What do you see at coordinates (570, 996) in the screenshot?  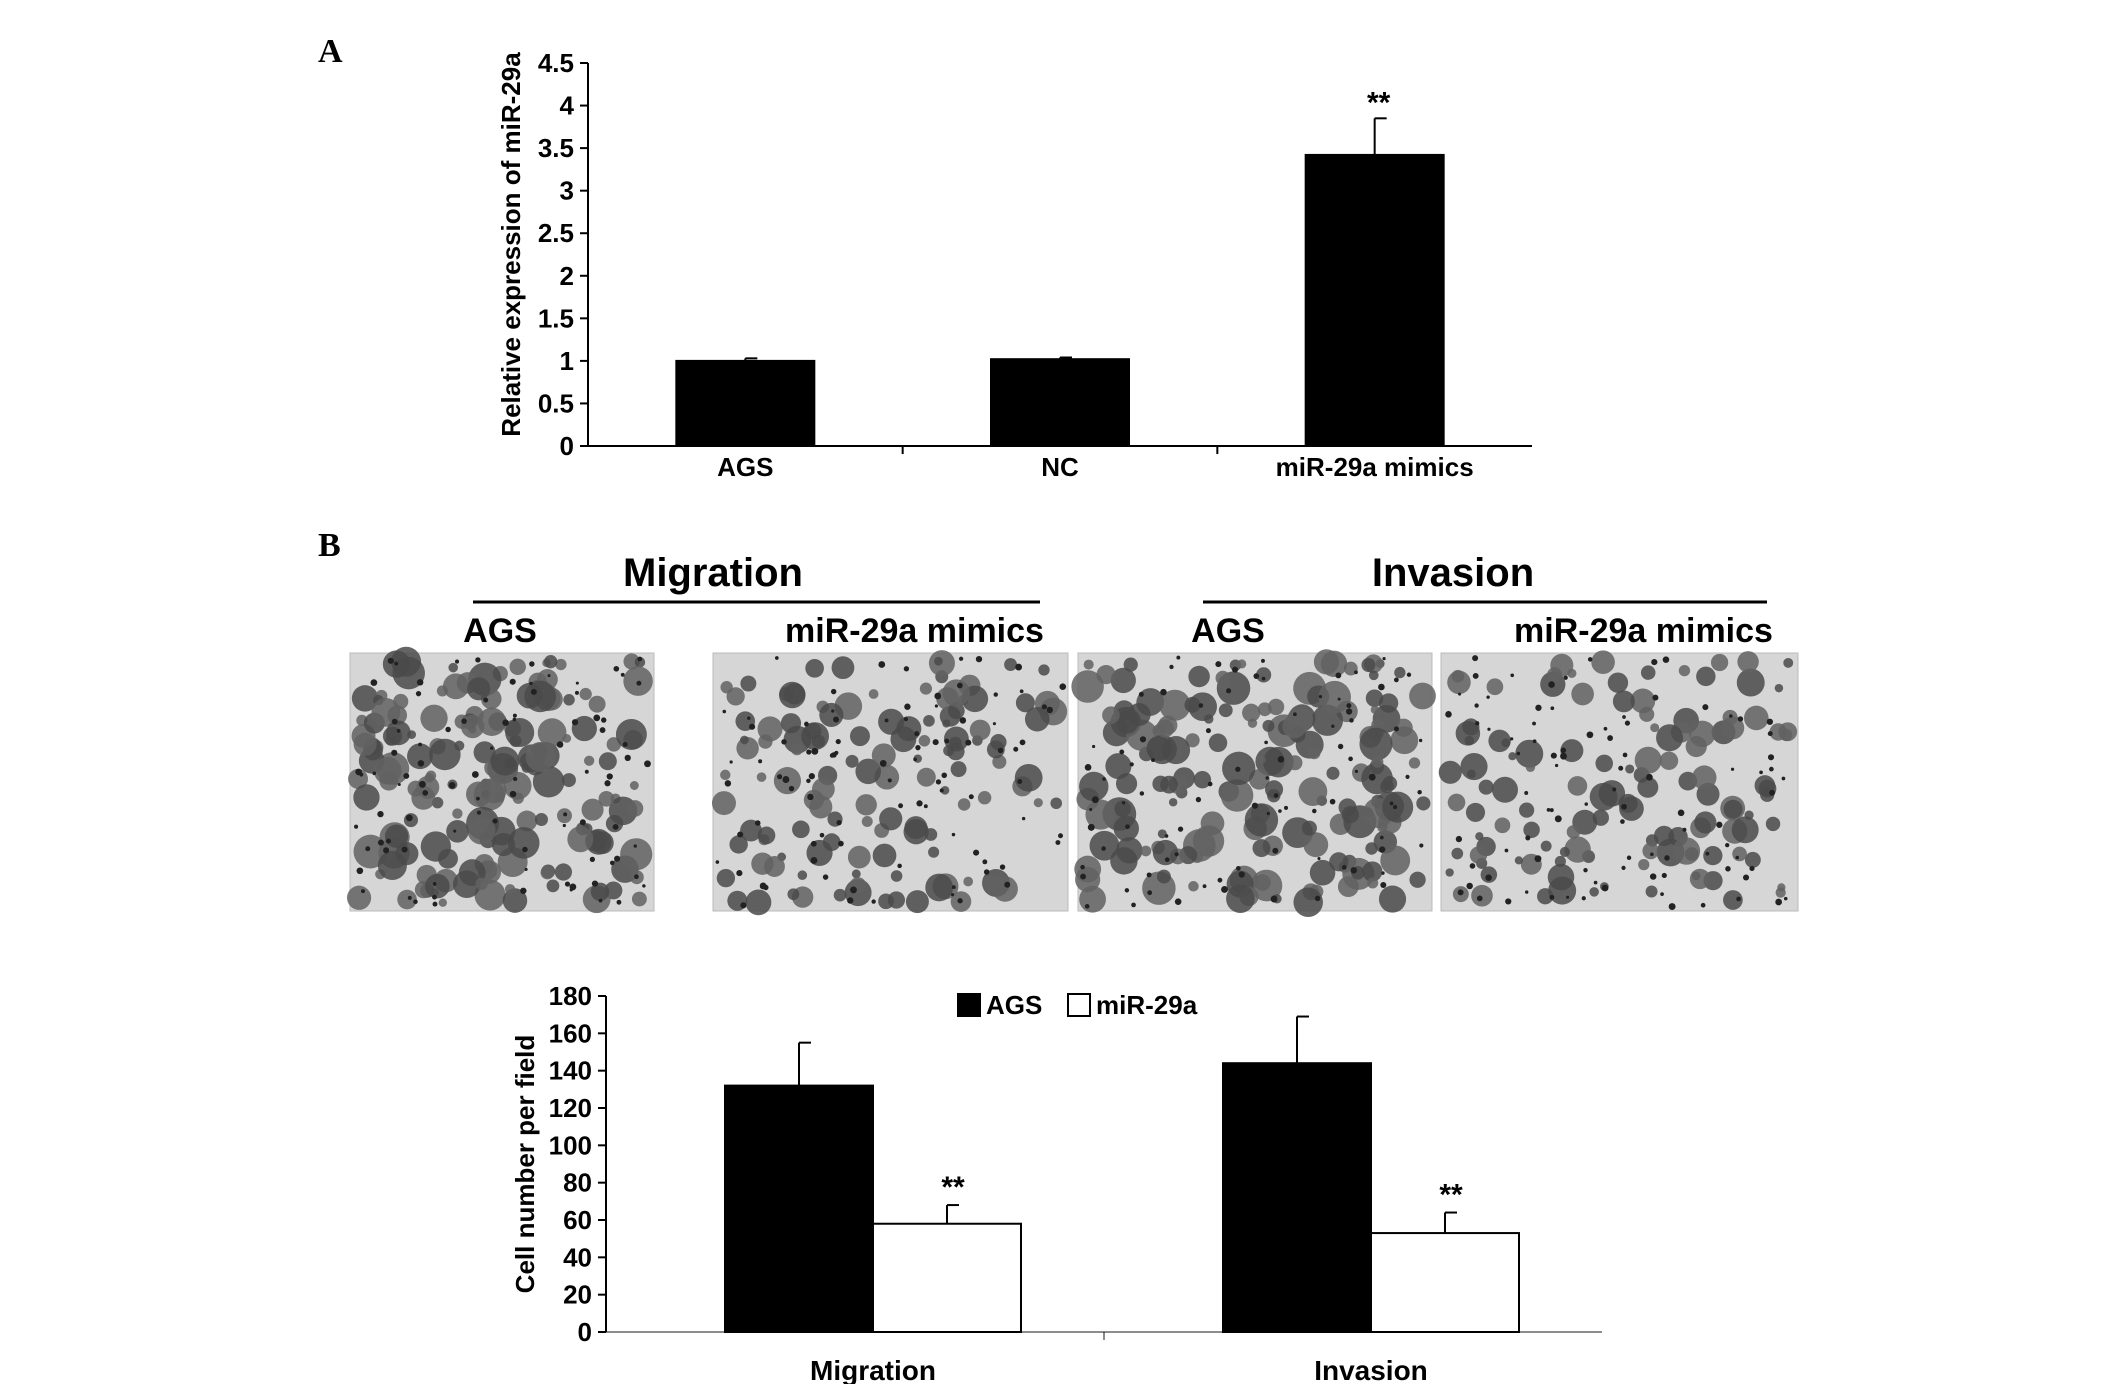 I see `y-tick-label: 180` at bounding box center [570, 996].